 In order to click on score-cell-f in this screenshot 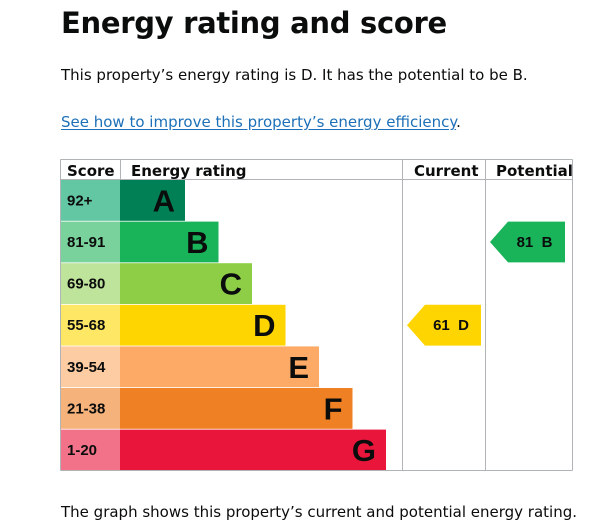, I will do `click(90, 408)`.